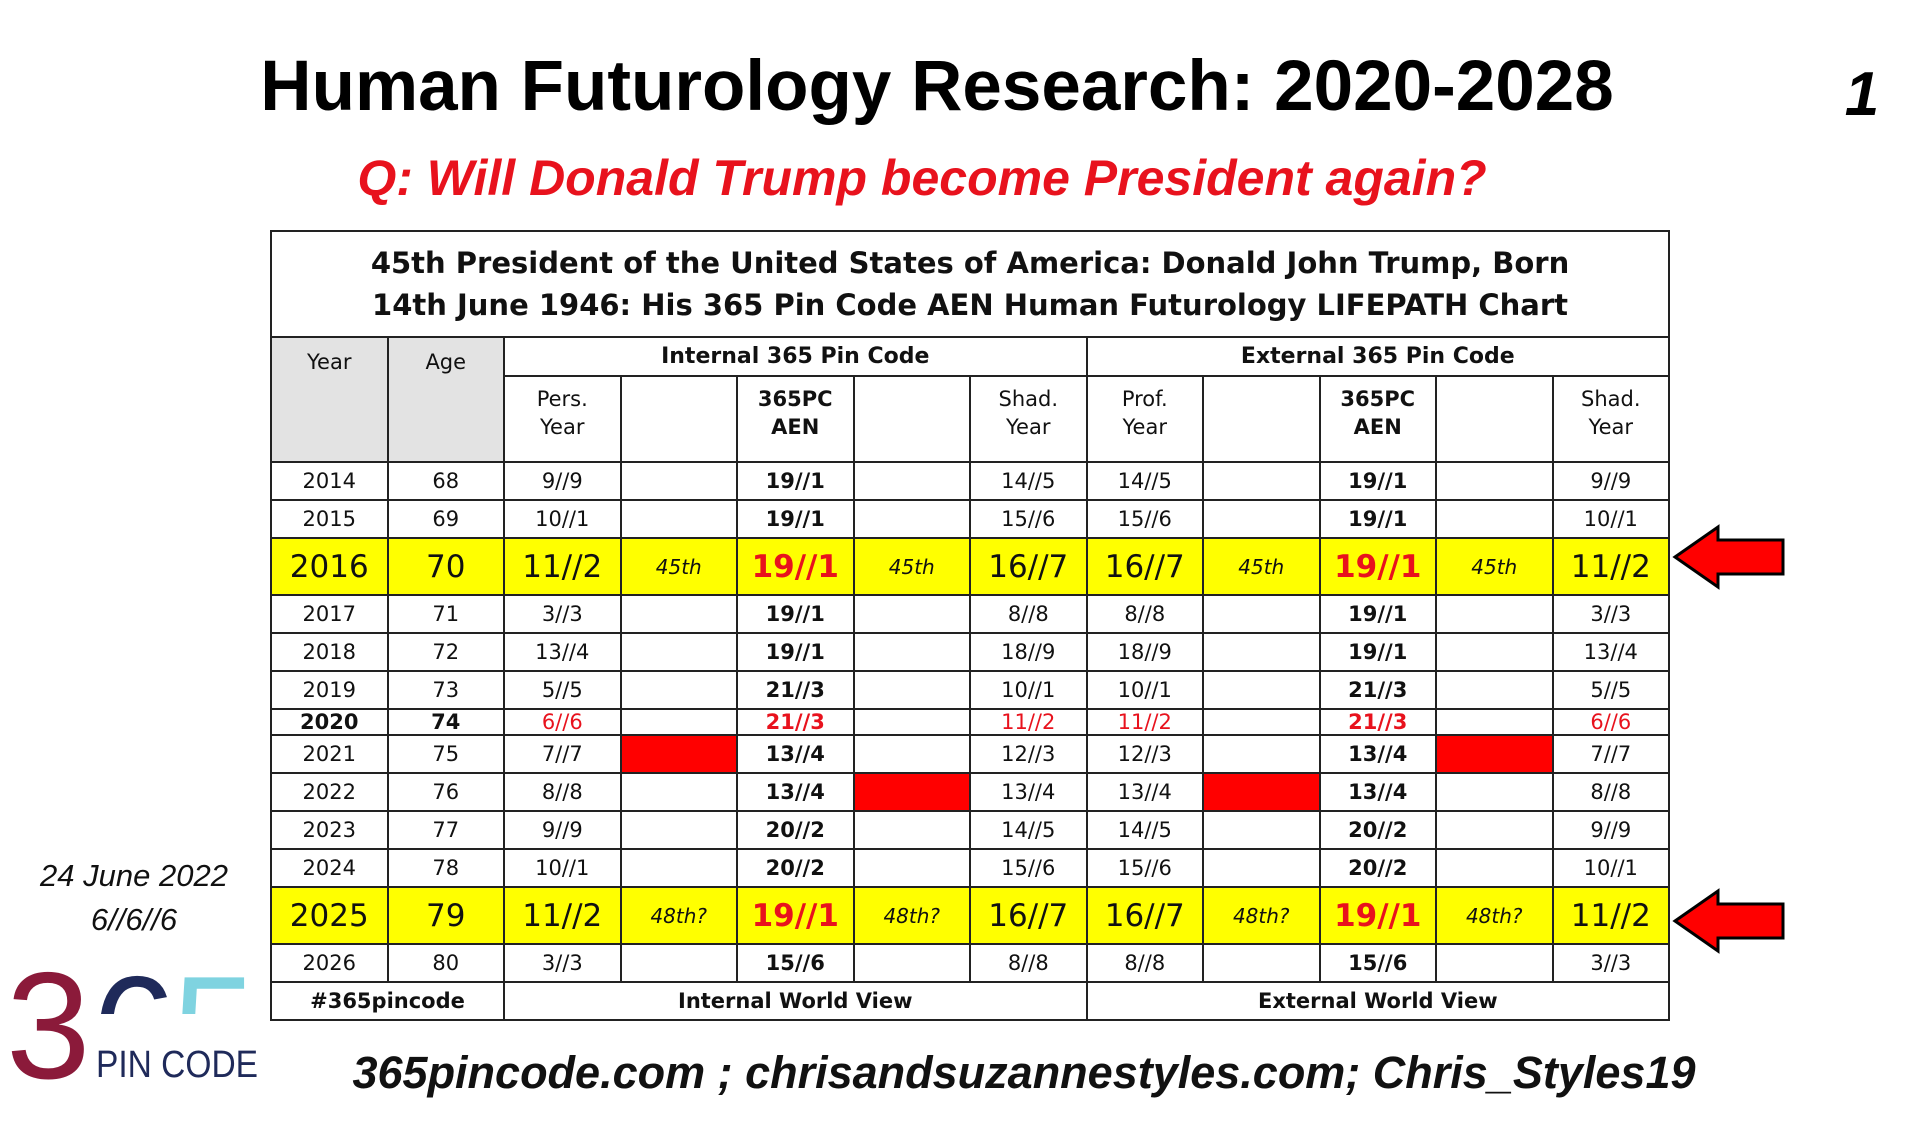 Image resolution: width=1920 pixels, height=1131 pixels. I want to click on data-row: 2024 78 10//1 20//2 15//6 15//6 20//2 10//1, so click(970, 868).